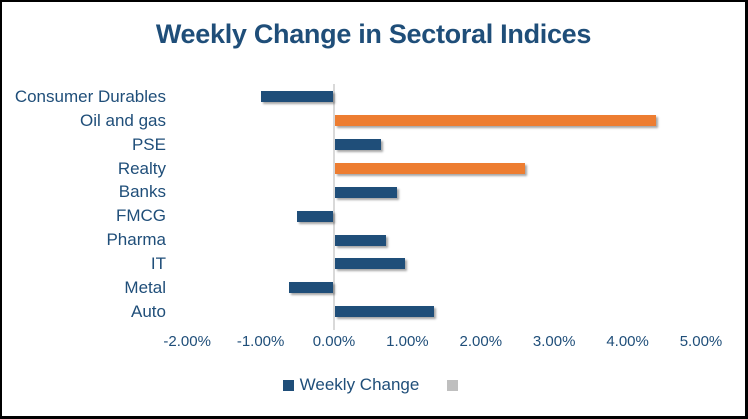 The width and height of the screenshot is (748, 419). Describe the element at coordinates (297, 97) in the screenshot. I see `bar-consumer-durables` at that location.